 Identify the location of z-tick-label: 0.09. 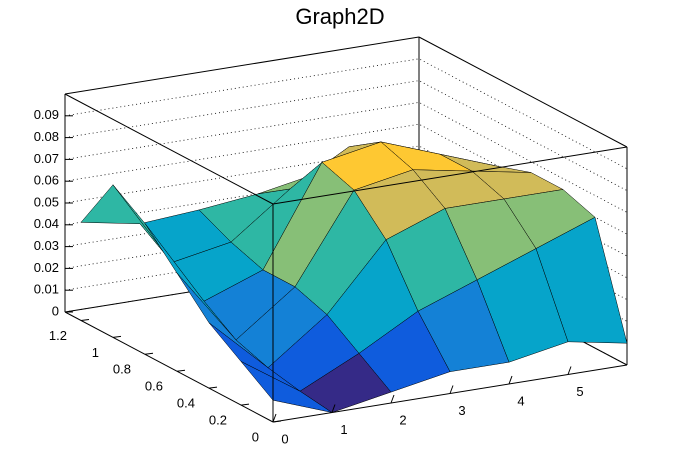
(46, 114).